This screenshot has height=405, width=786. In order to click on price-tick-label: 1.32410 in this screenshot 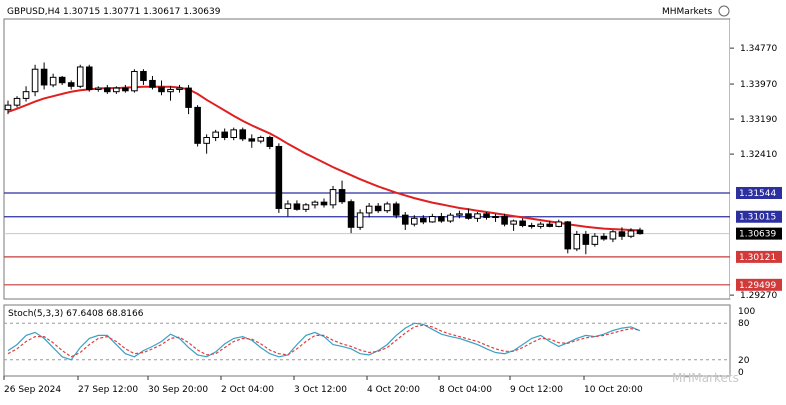, I will do `click(758, 155)`.